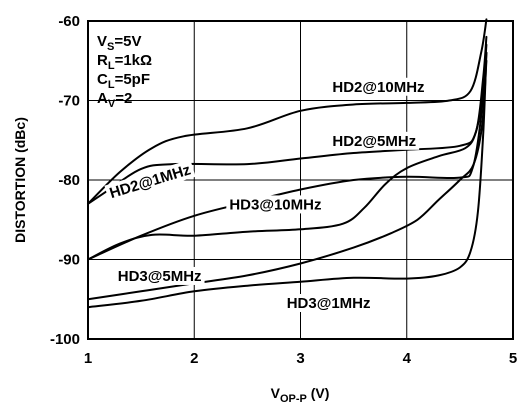  Describe the element at coordinates (127, 41) in the screenshot. I see `condition-value: =5V` at that location.